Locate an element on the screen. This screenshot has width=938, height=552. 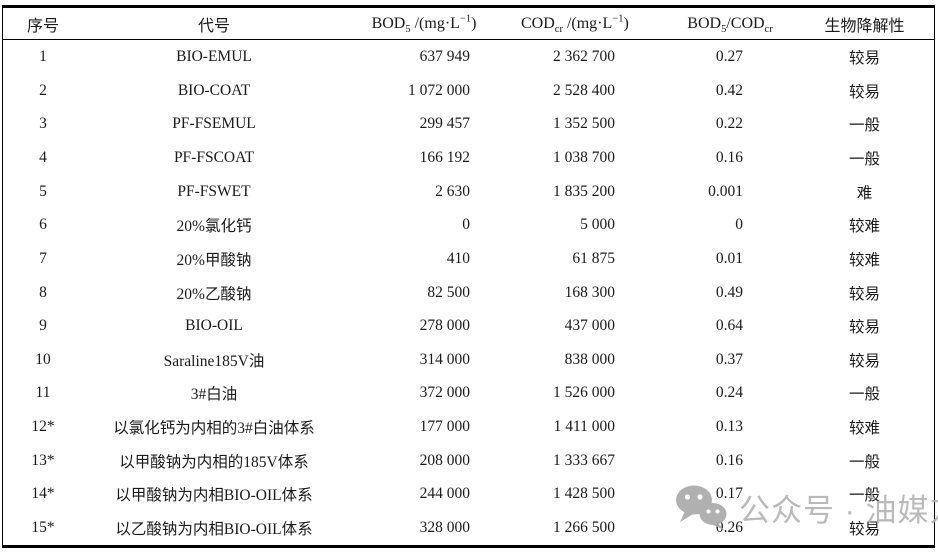
row-bod5: 166 192 is located at coordinates (444, 157).